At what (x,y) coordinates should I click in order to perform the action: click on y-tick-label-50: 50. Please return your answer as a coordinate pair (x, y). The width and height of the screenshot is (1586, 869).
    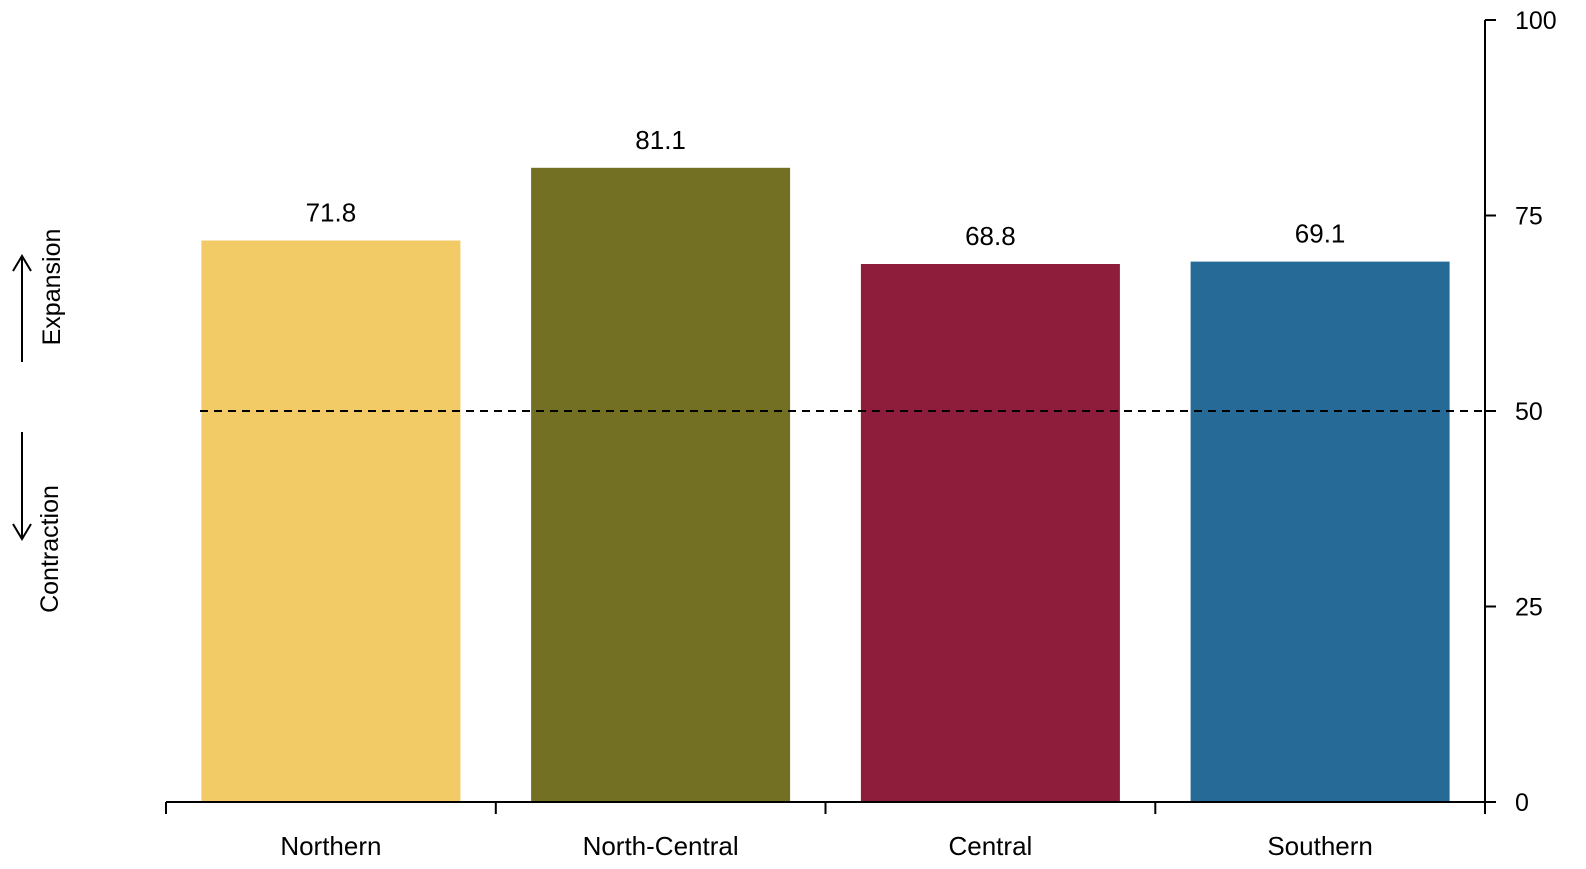
    Looking at the image, I should click on (1529, 412).